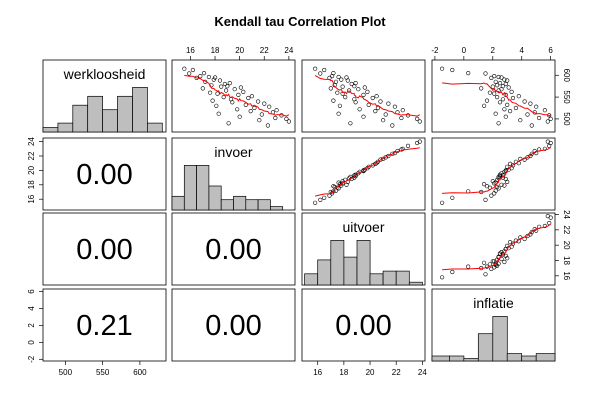 The width and height of the screenshot is (599, 400). I want to click on chart-title: Kendall tau Correlation Plot, so click(300, 21).